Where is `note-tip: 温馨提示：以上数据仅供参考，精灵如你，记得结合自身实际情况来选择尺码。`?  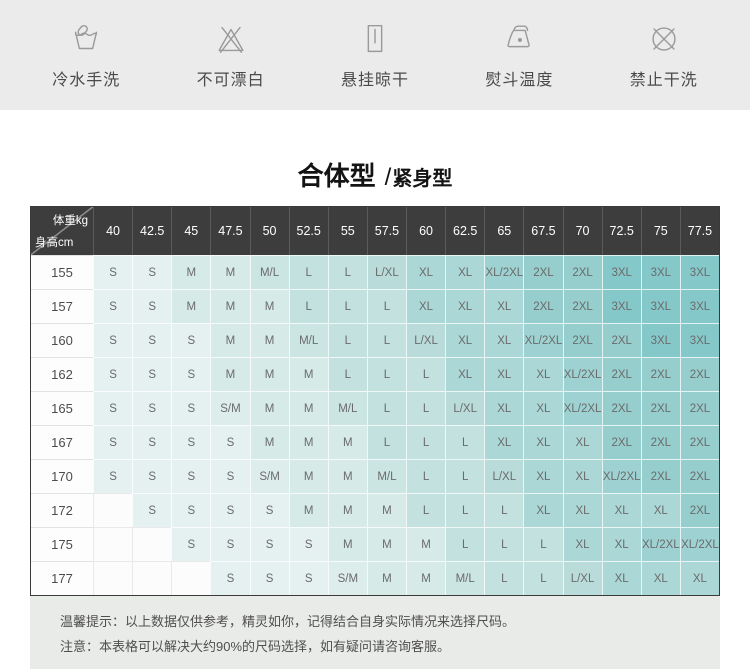 note-tip: 温馨提示：以上数据仅供参考，精灵如你，记得结合自身实际情况来选择尺码。 is located at coordinates (288, 621).